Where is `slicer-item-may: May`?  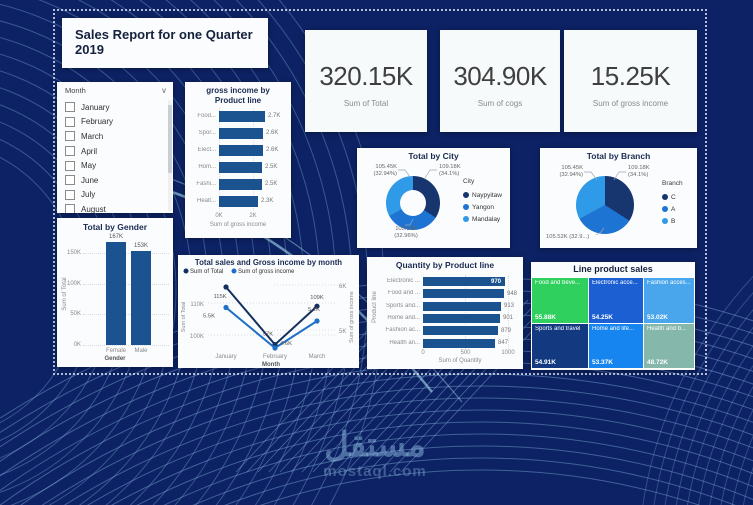 slicer-item-may: May is located at coordinates (114, 165).